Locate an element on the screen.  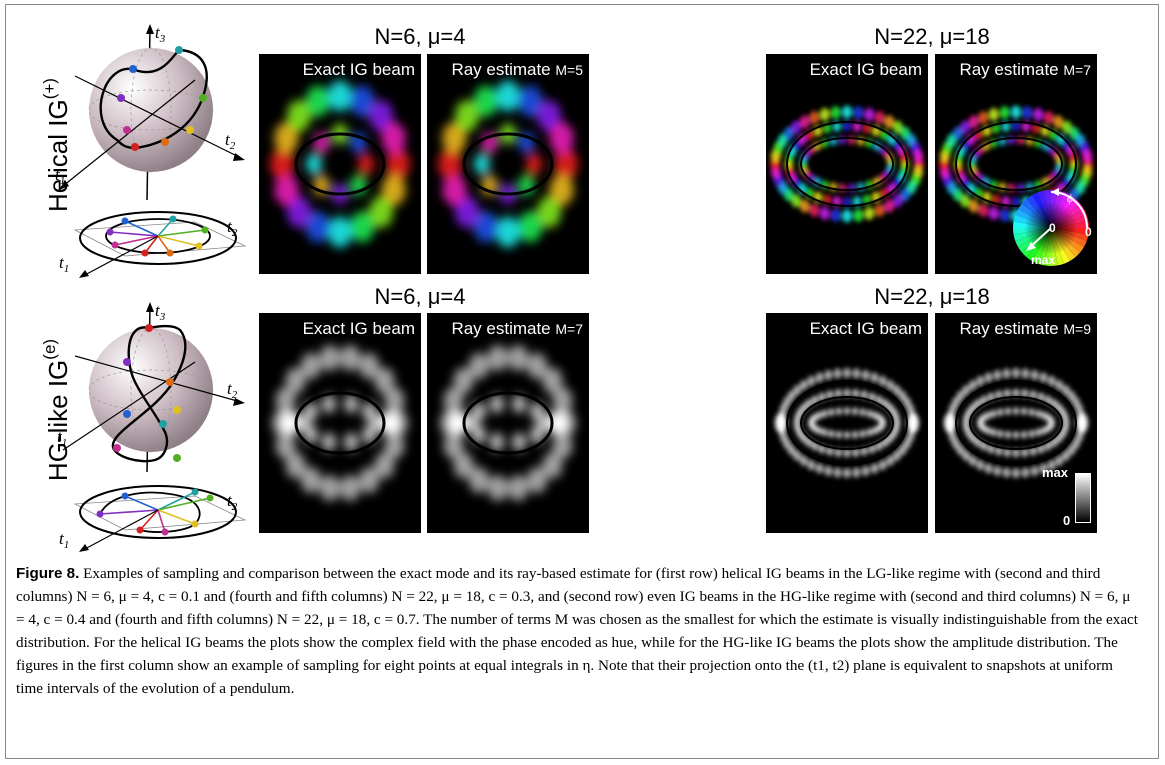
projection-ellipse is located at coordinates (158, 238).